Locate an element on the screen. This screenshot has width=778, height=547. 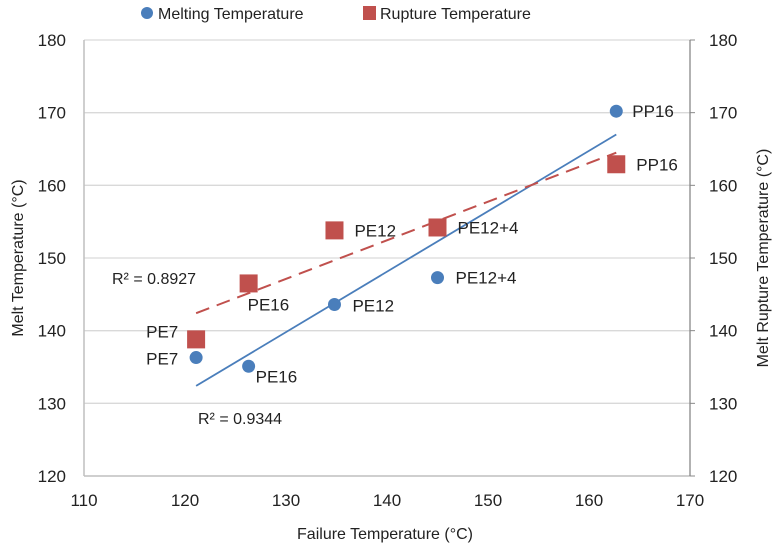
y-tick-label: 120 is located at coordinates (52, 476).